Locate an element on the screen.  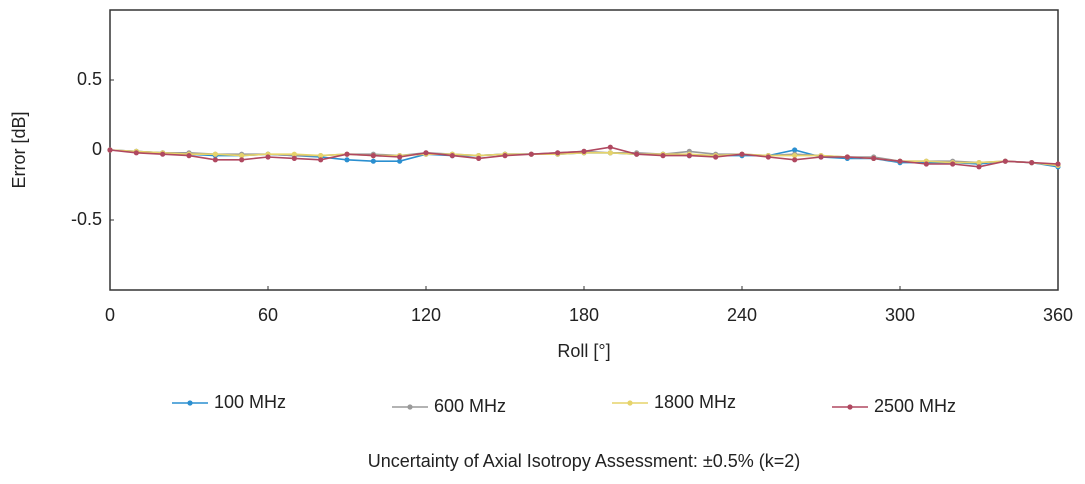
x-tick-label: 120 is located at coordinates (426, 315).